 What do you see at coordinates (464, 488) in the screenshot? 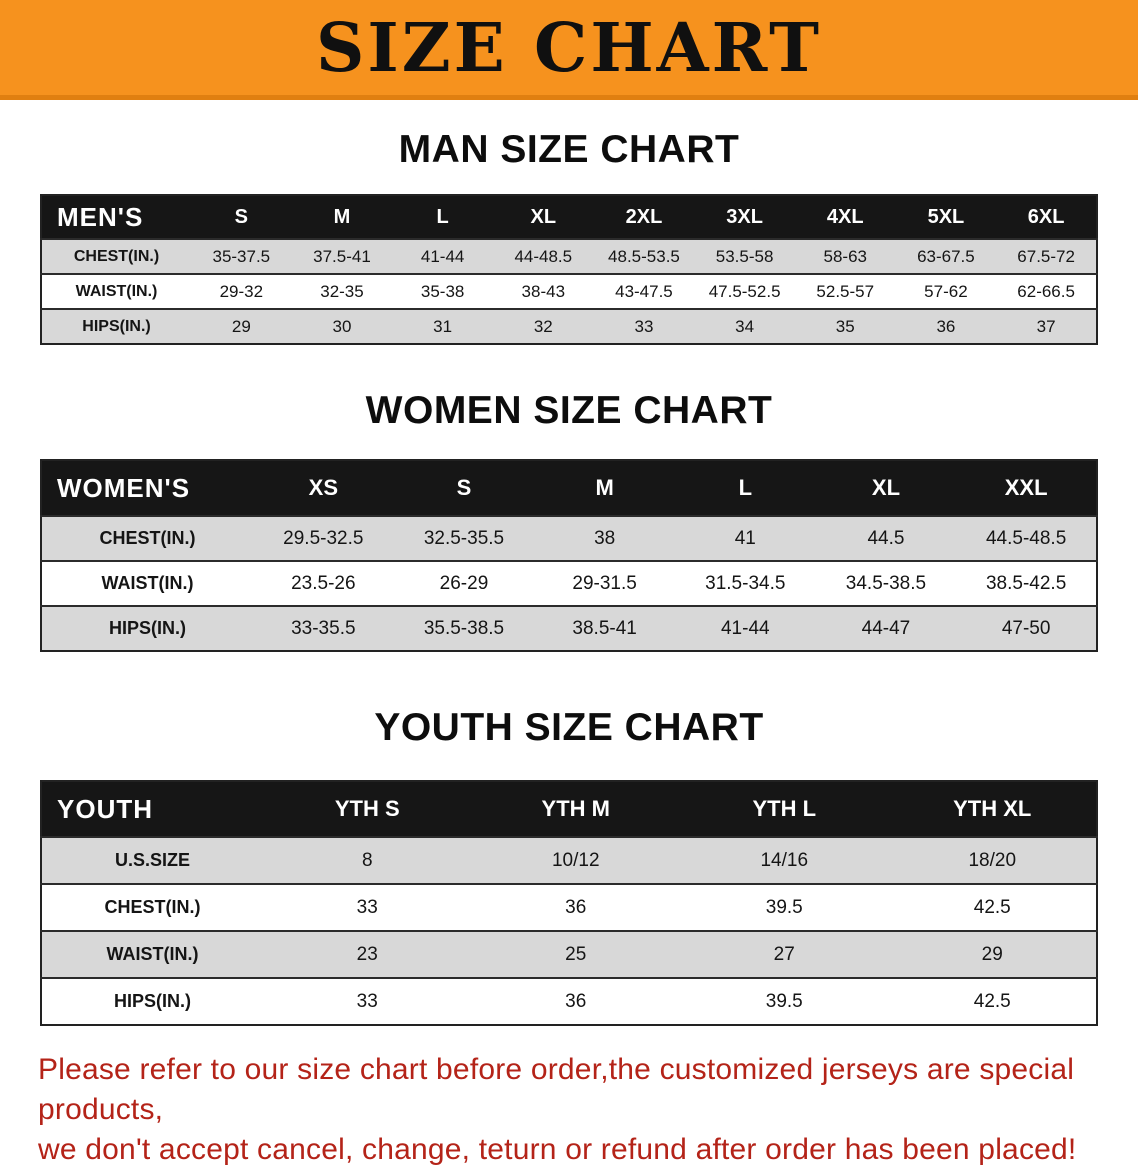
I see `size-column-header: S` at bounding box center [464, 488].